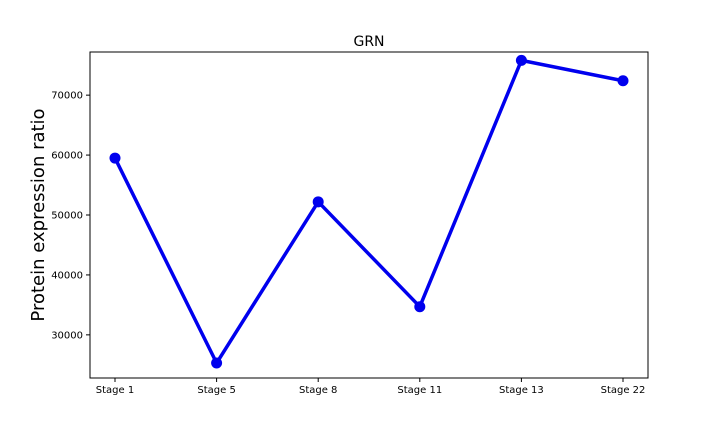 This screenshot has width=720, height=437. I want to click on x-tick-label: Stage 13, so click(521, 390).